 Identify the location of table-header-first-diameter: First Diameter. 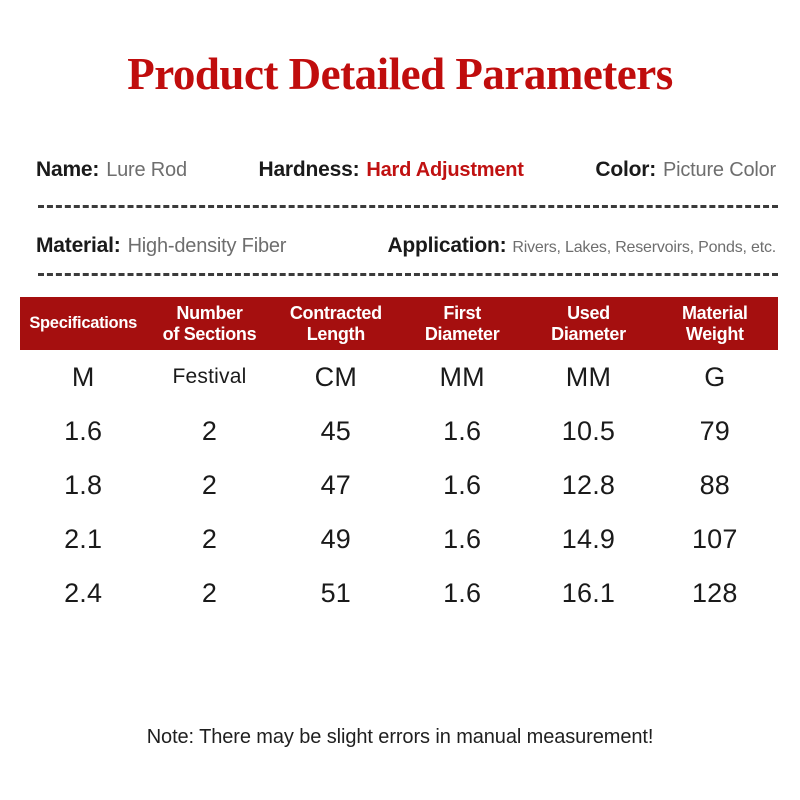
(462, 324).